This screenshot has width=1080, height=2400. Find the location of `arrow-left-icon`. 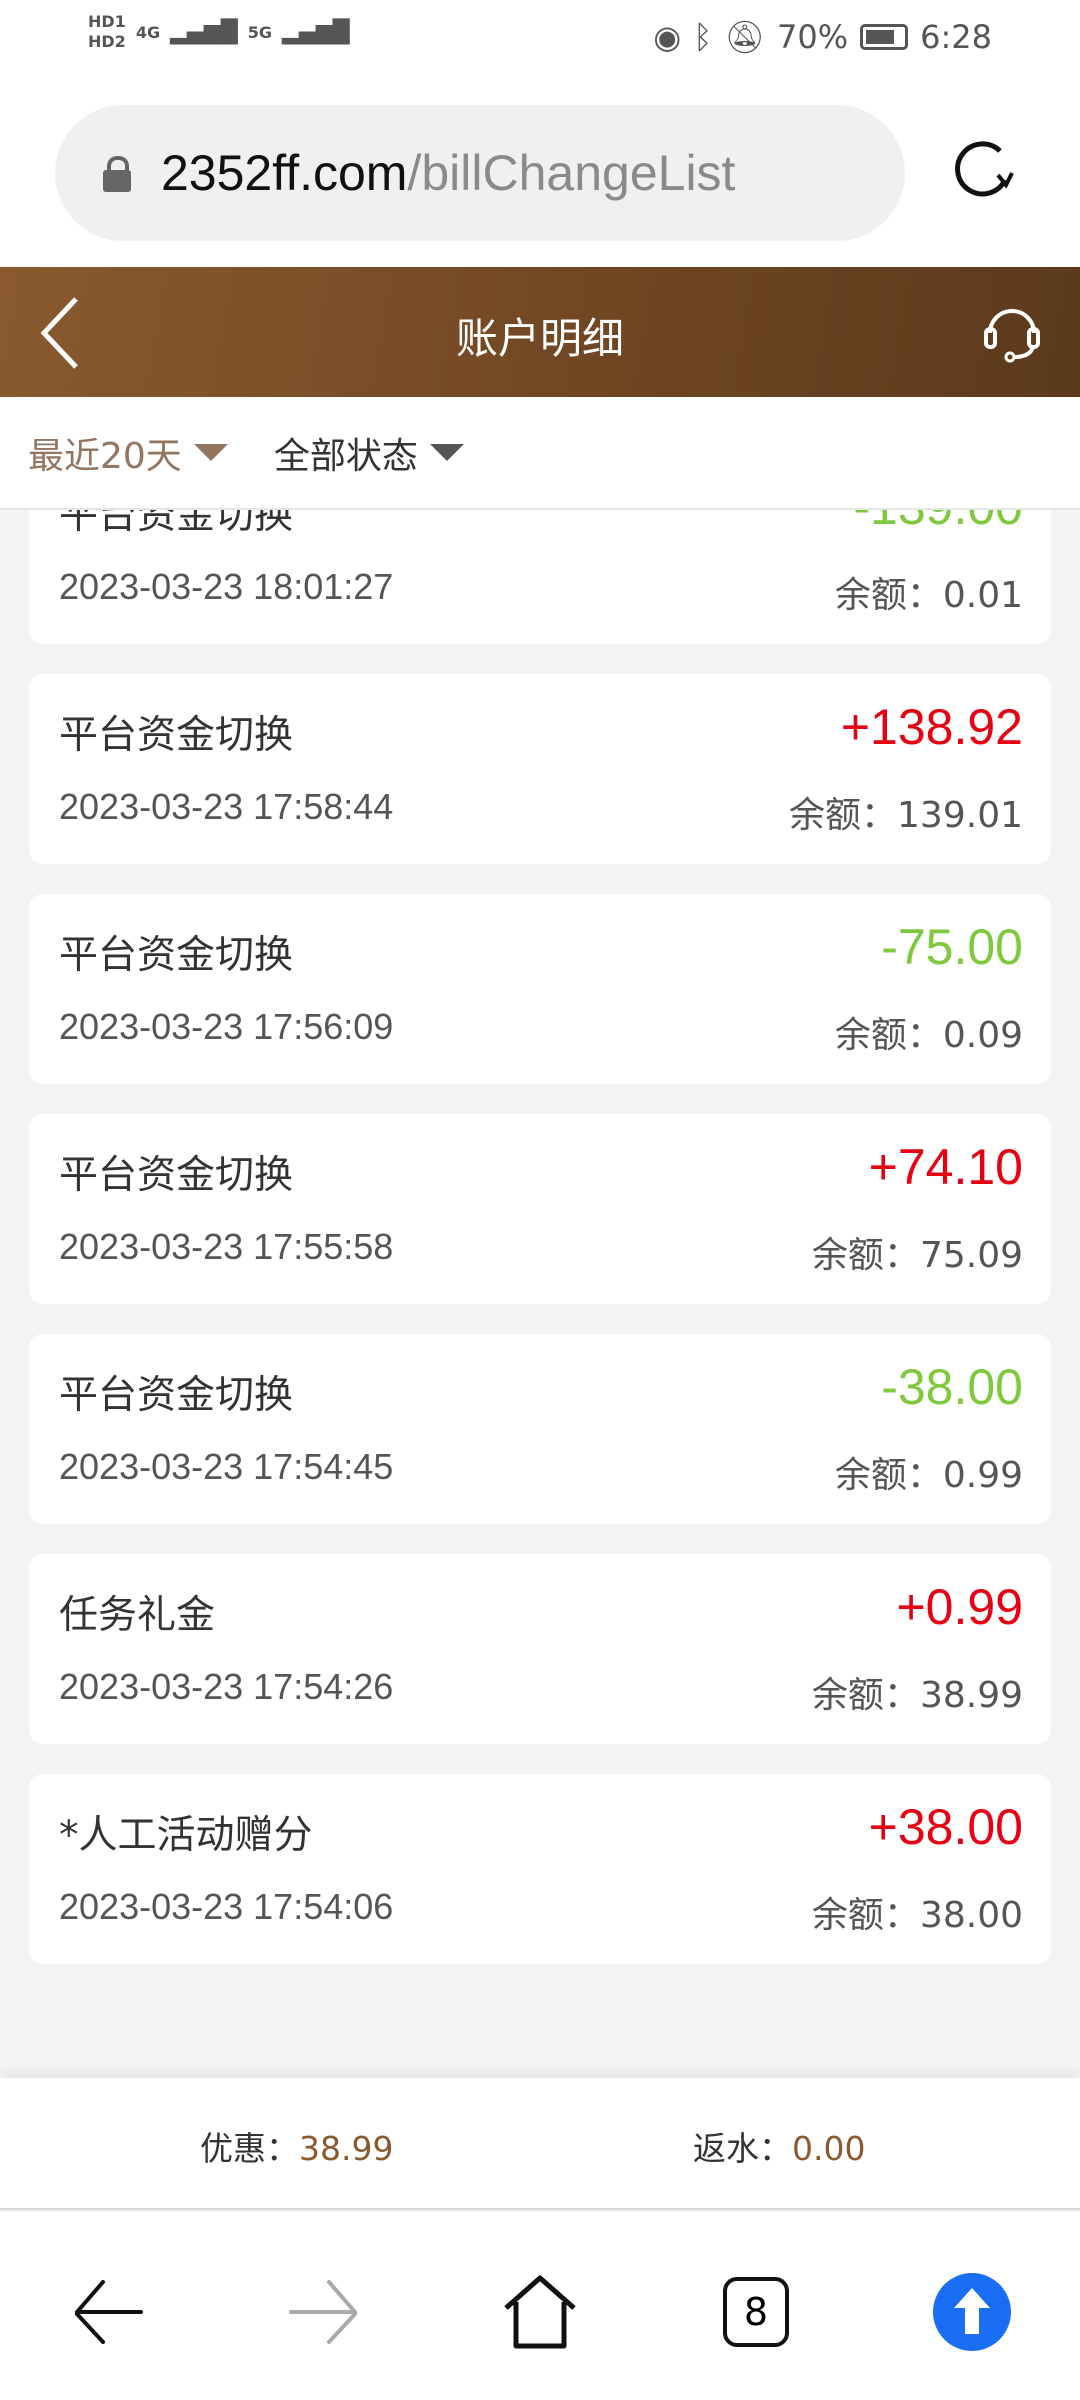

arrow-left-icon is located at coordinates (109, 2312).